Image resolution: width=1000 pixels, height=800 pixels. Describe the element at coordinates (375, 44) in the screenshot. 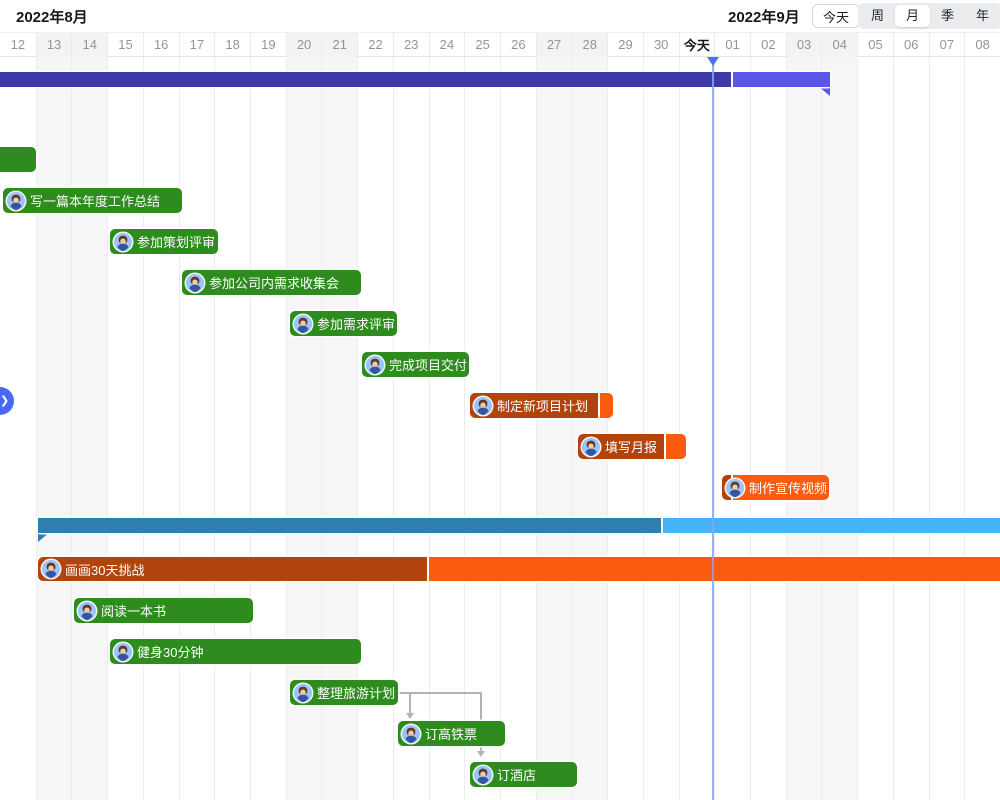

I see `axis-day-22: 22` at that location.